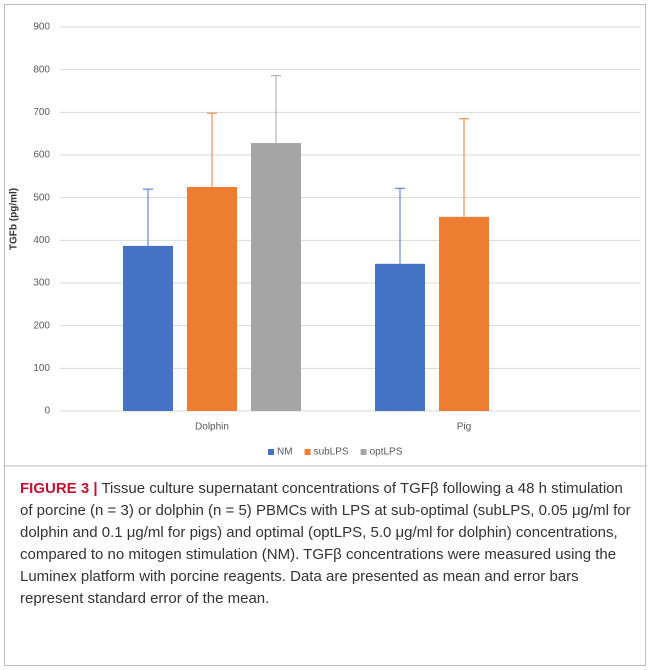 The image size is (652, 670). What do you see at coordinates (464, 427) in the screenshot?
I see `x-tick-label: Pig` at bounding box center [464, 427].